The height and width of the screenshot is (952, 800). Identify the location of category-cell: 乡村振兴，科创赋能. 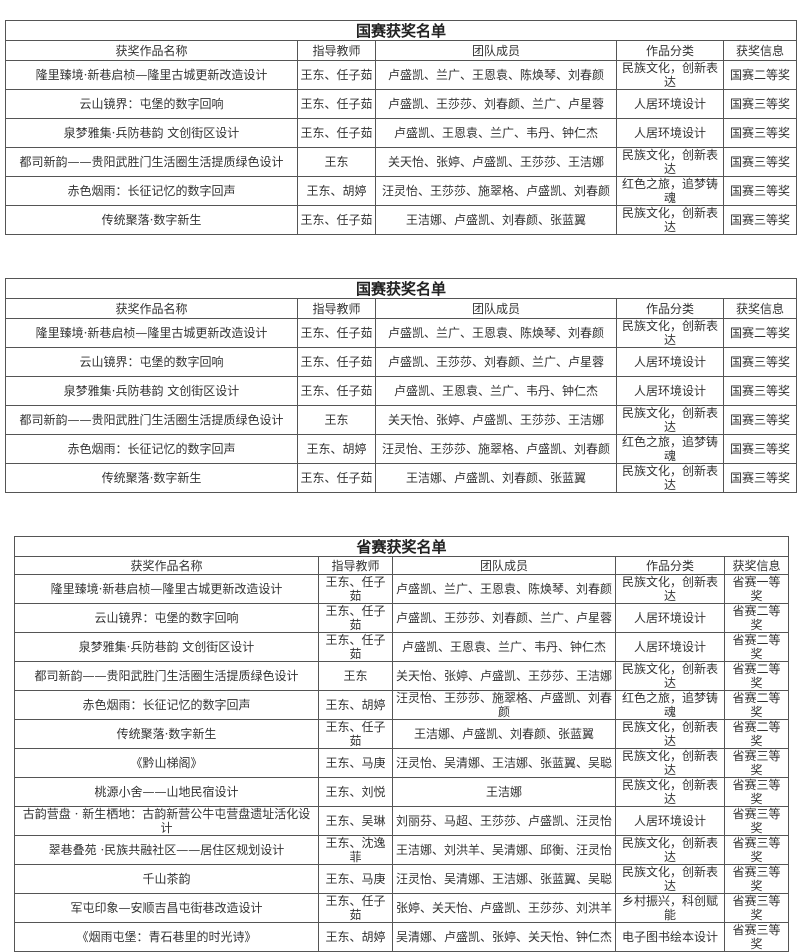
(670, 908).